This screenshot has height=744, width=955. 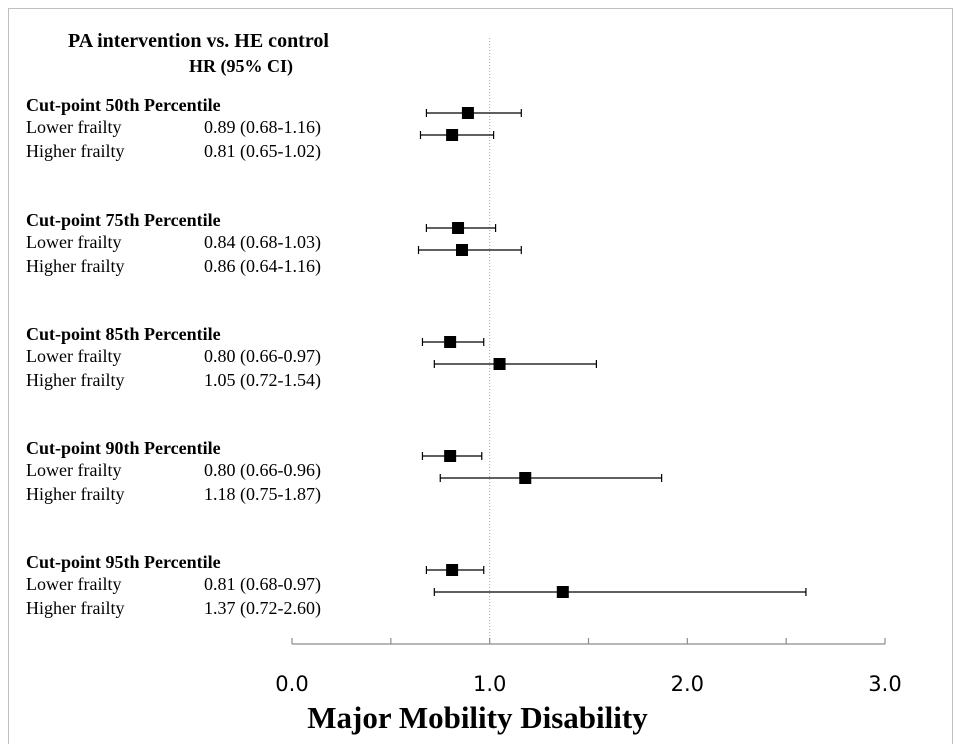 What do you see at coordinates (687, 684) in the screenshot?
I see `x-tick-label: 2.0` at bounding box center [687, 684].